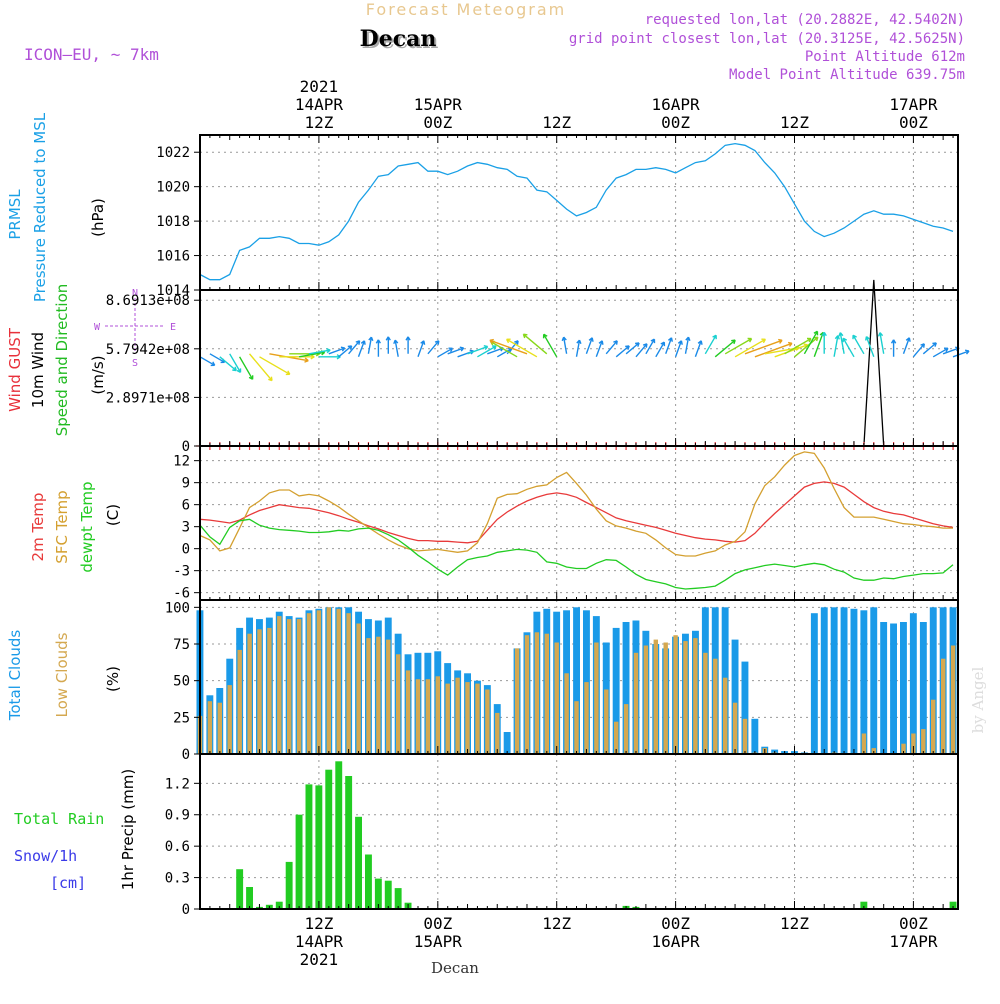 This screenshot has width=1000, height=1004. I want to click on clouds-ytick-label: 50, so click(181, 682).